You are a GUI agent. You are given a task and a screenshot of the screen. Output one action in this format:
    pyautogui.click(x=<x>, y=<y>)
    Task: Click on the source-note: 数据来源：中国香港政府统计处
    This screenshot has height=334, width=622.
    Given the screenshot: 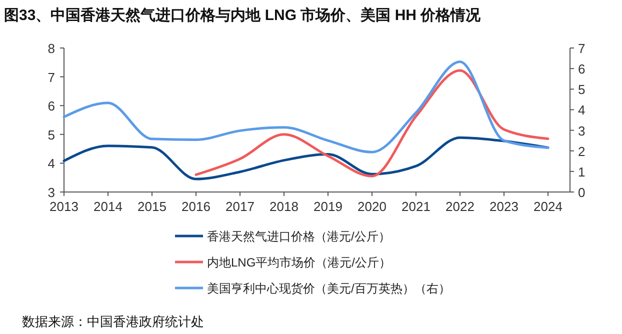 What is the action you would take?
    pyautogui.click(x=113, y=321)
    